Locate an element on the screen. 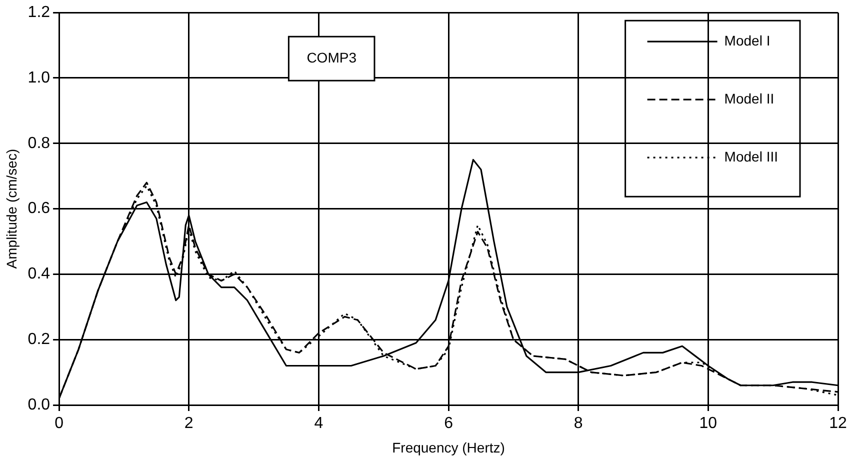  legend-label: Model I is located at coordinates (747, 40).